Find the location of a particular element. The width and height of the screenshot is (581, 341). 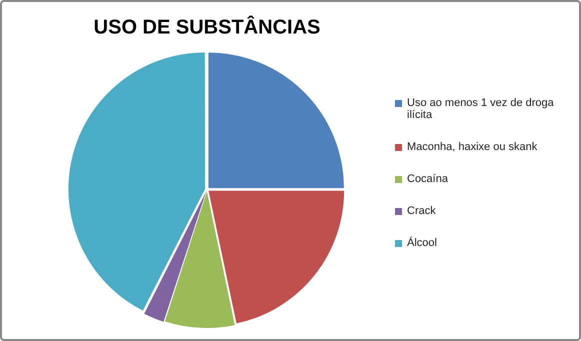

legend-label: Uso ao menos 1 vez de droga ilícita is located at coordinates (481, 109).